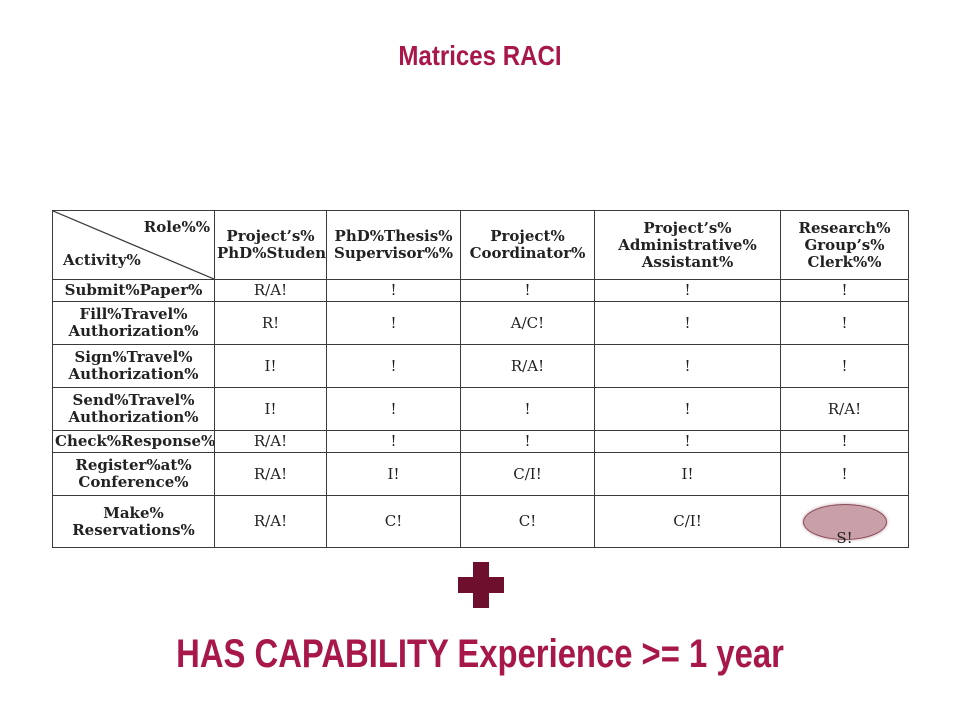 This screenshot has height=720, width=960. What do you see at coordinates (527, 323) in the screenshot?
I see `raci-cell: A/C!` at bounding box center [527, 323].